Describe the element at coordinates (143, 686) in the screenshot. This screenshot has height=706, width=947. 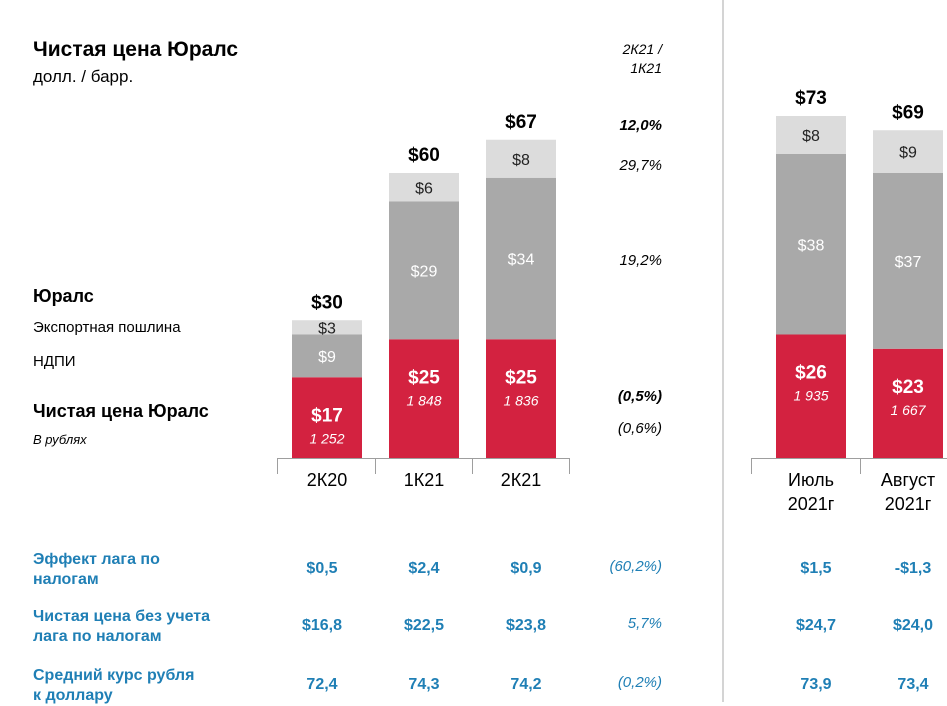
I see `table-row-label: Средний курс рубля к доллару` at that location.